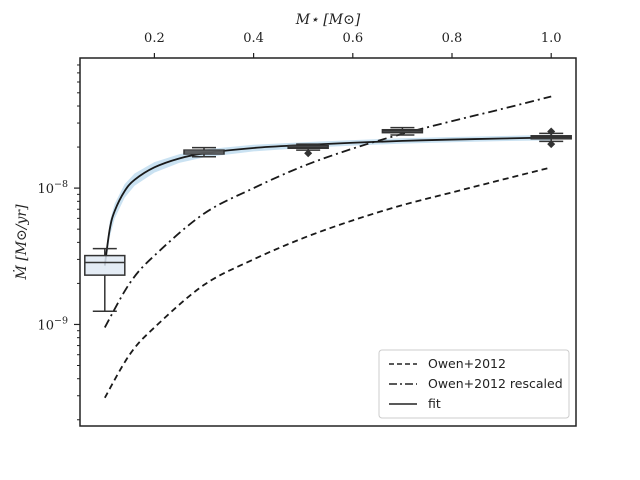 This screenshot has height=480, width=640. I want to click on x-tick-label: 1.0, so click(551, 38).